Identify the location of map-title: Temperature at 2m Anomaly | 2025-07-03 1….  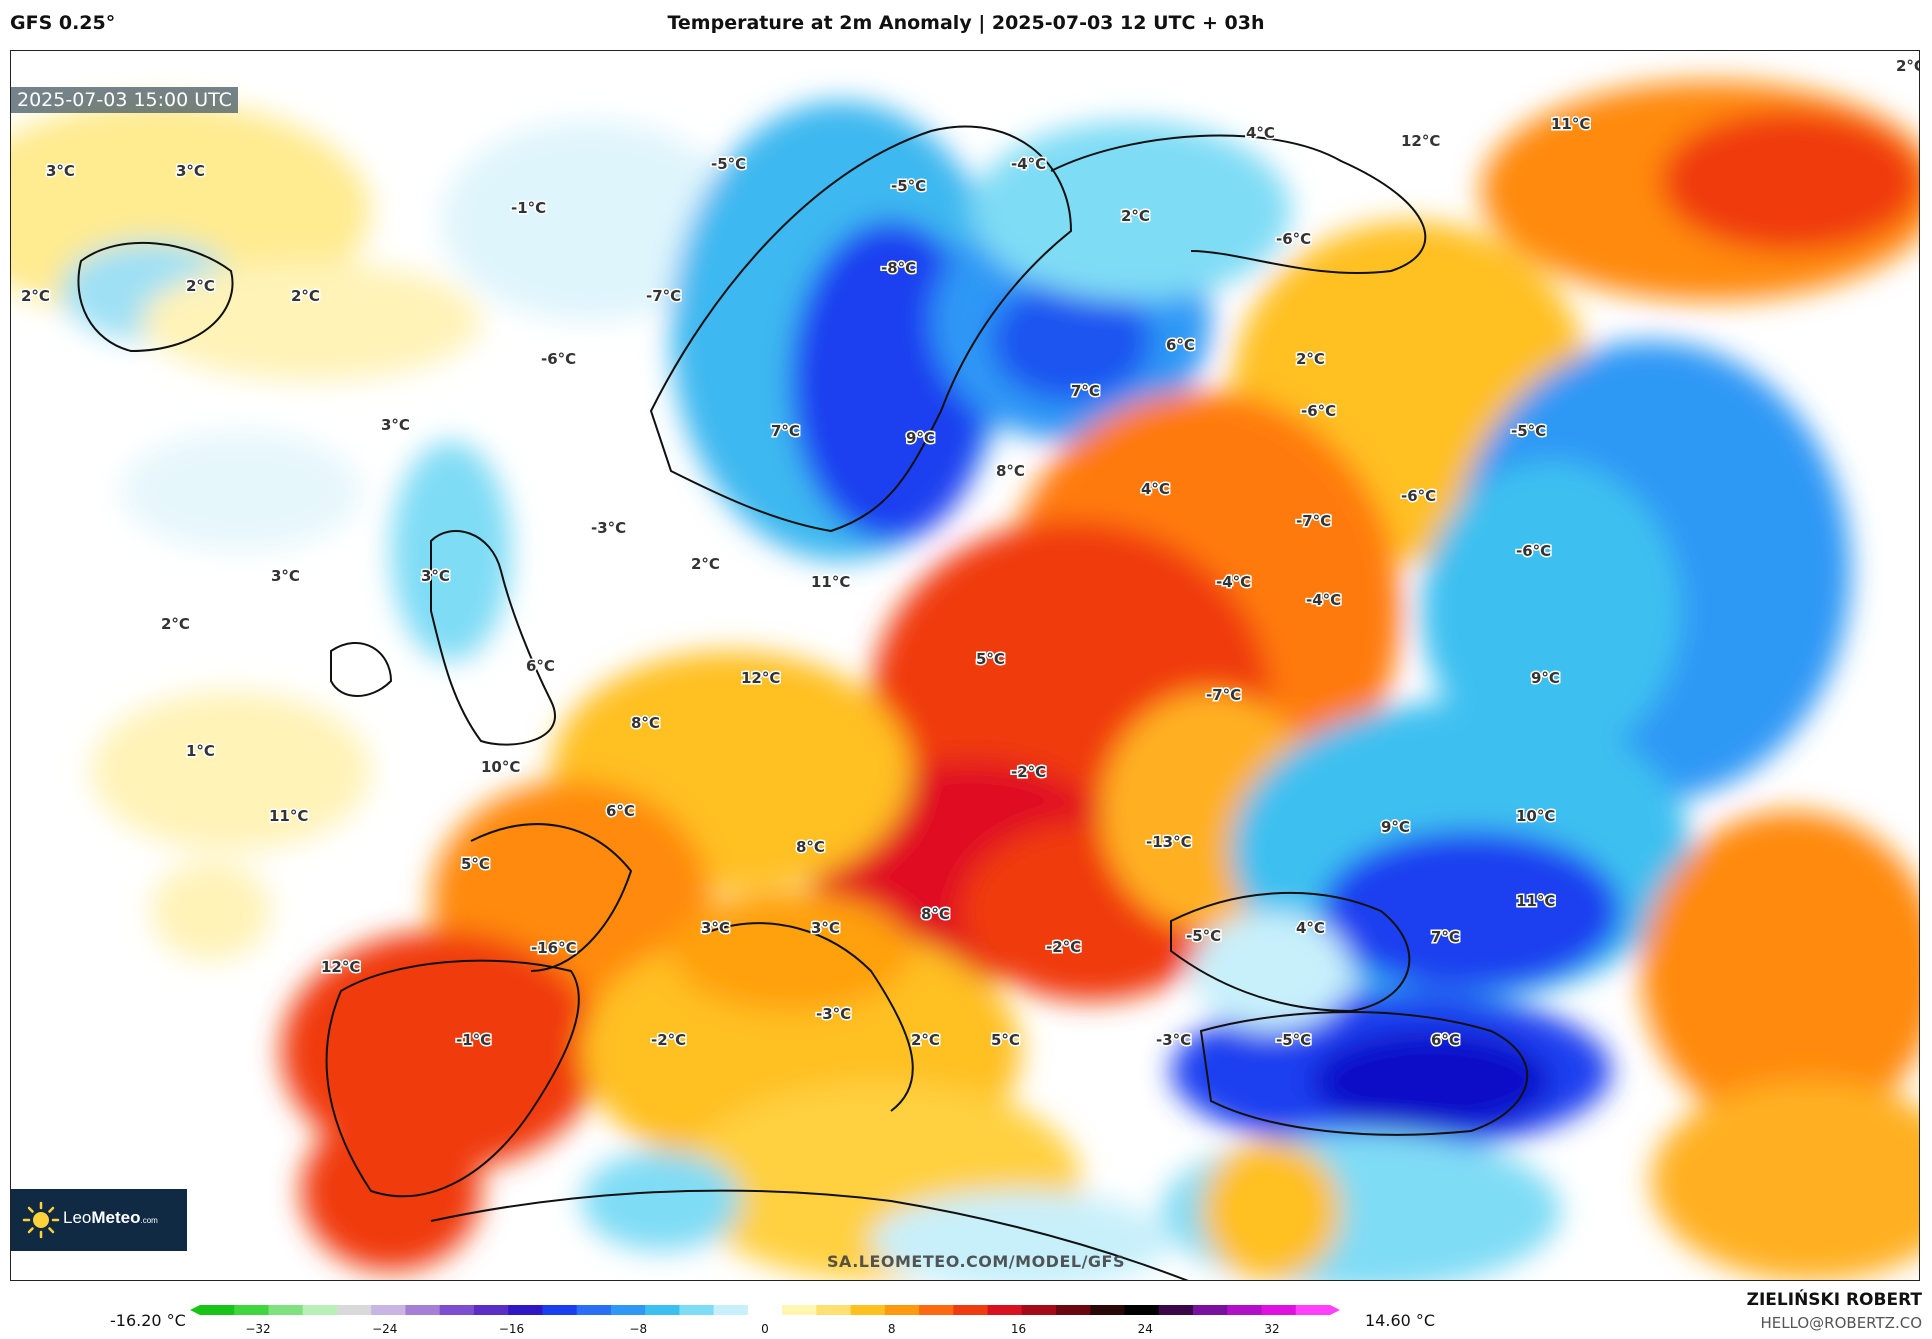
(966, 23).